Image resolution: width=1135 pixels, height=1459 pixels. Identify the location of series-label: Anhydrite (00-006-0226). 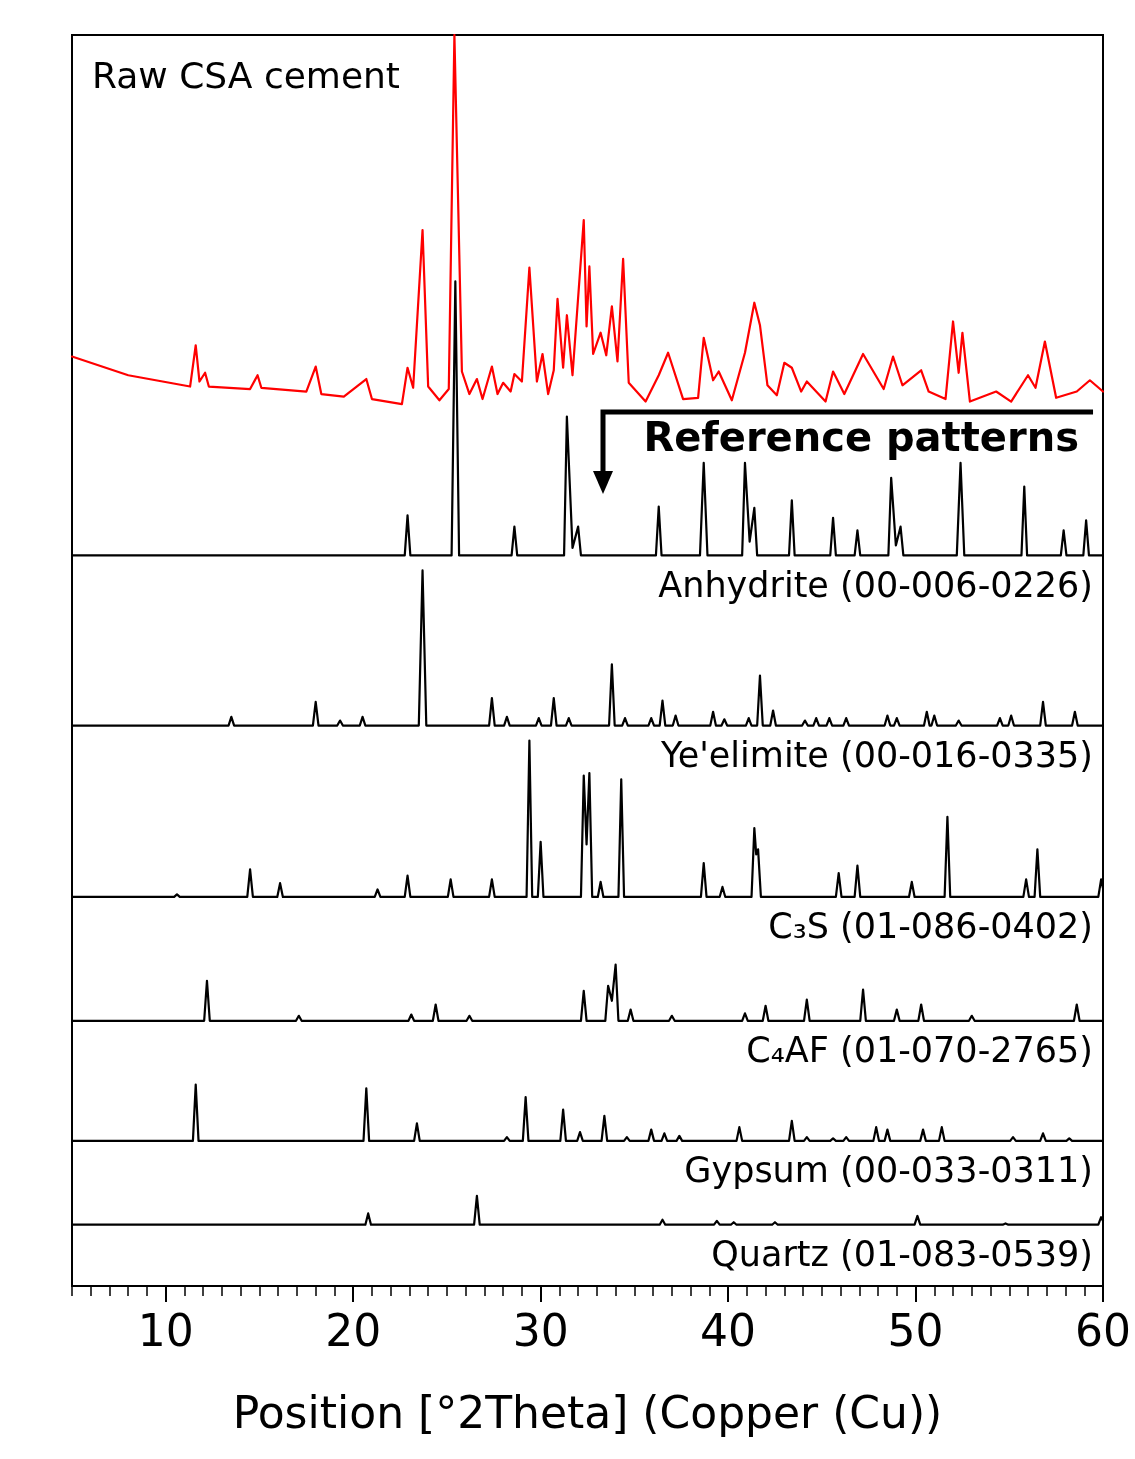
(875, 584).